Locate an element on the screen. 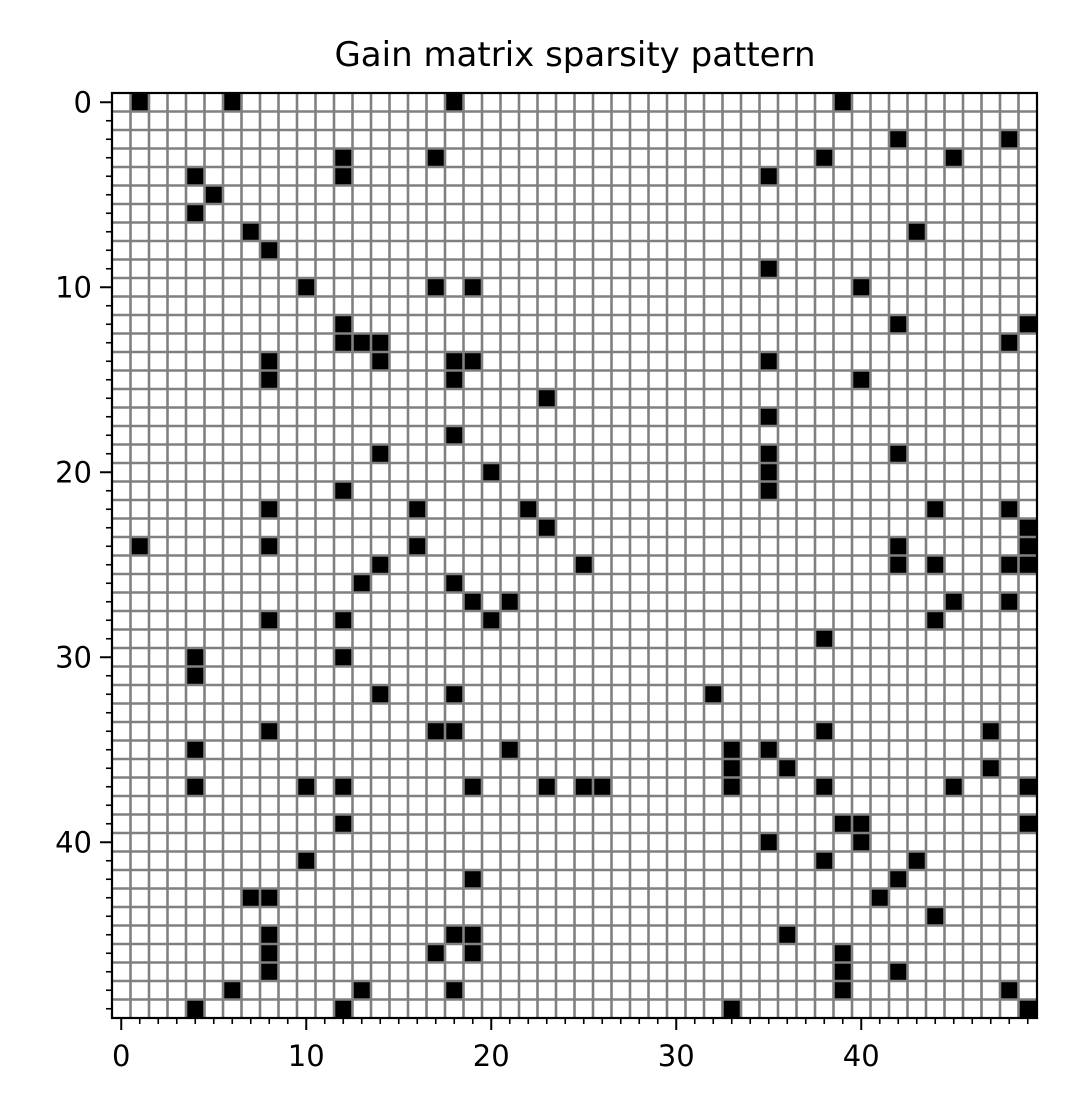 This screenshot has width=1069, height=1116. y-tick-label: 30 is located at coordinates (73, 657).